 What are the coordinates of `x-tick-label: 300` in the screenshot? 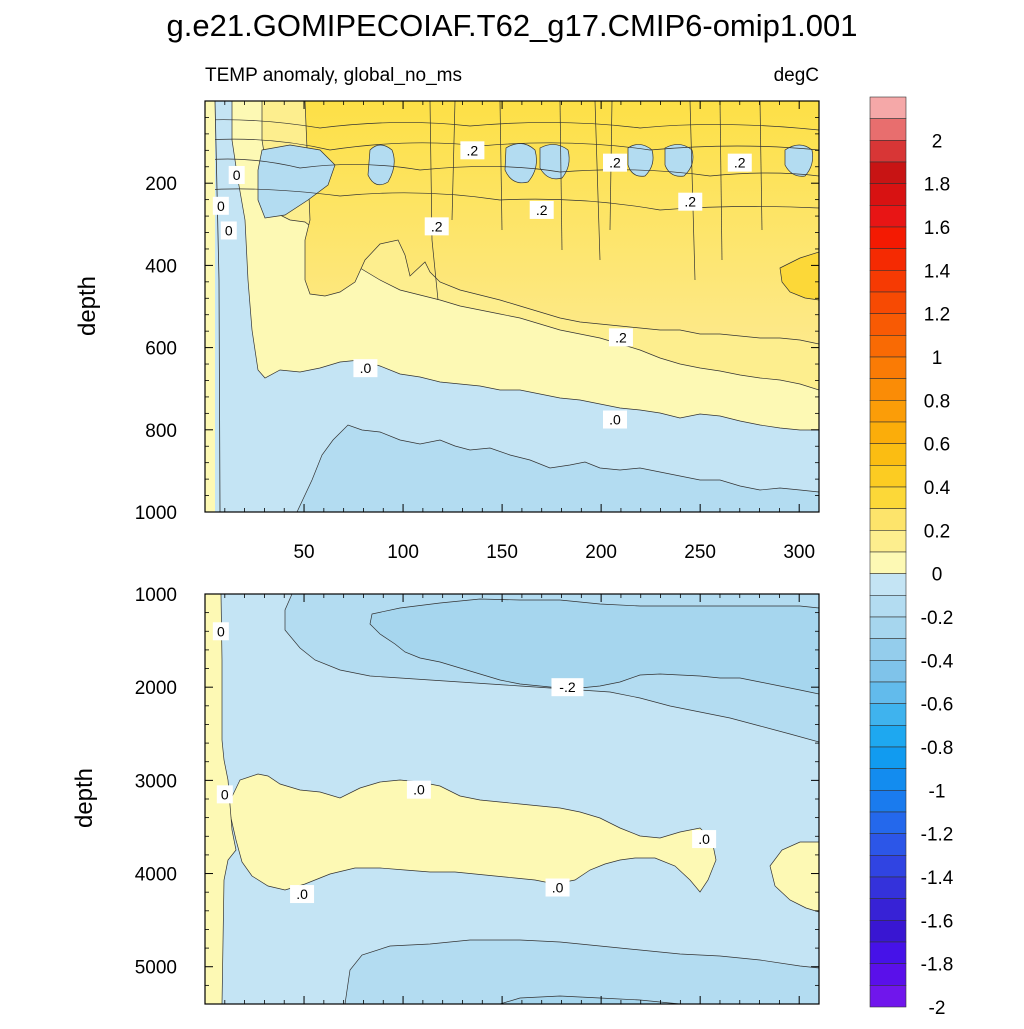 It's located at (799, 552).